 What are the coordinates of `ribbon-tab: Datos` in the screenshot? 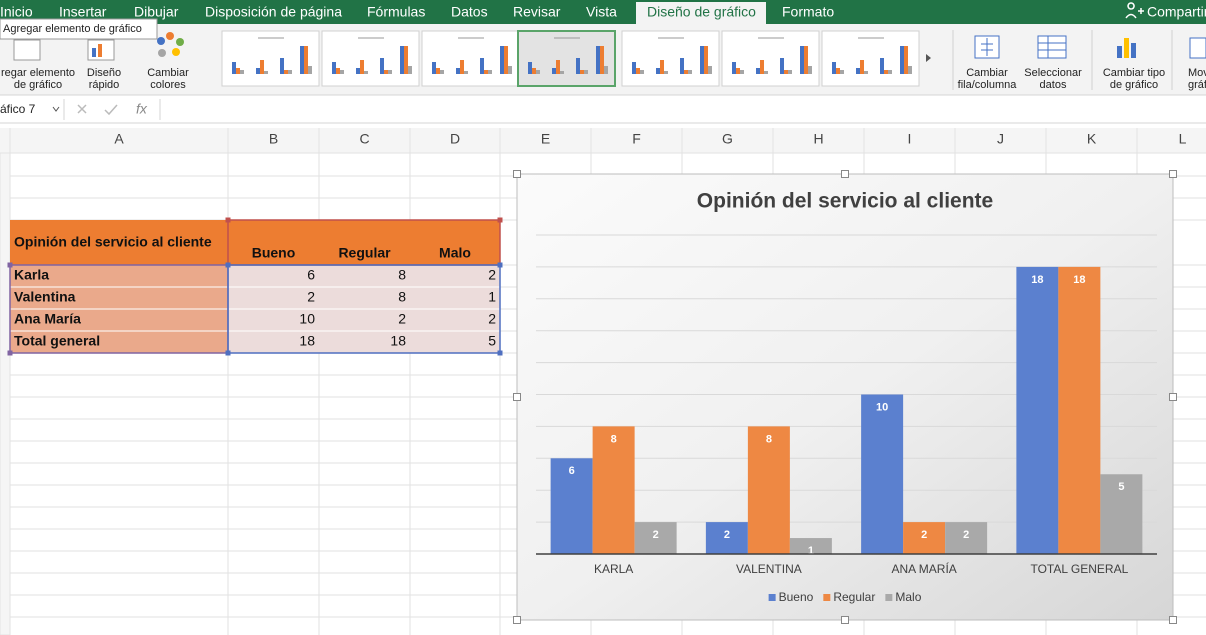 It's located at (469, 12).